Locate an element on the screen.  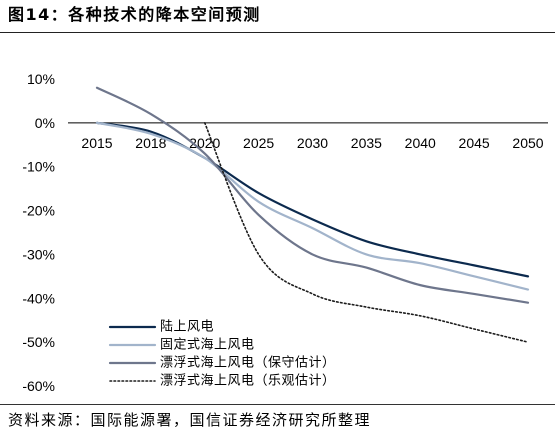
figure-title: 图14：各种技术的降本空间预测 is located at coordinates (134, 14).